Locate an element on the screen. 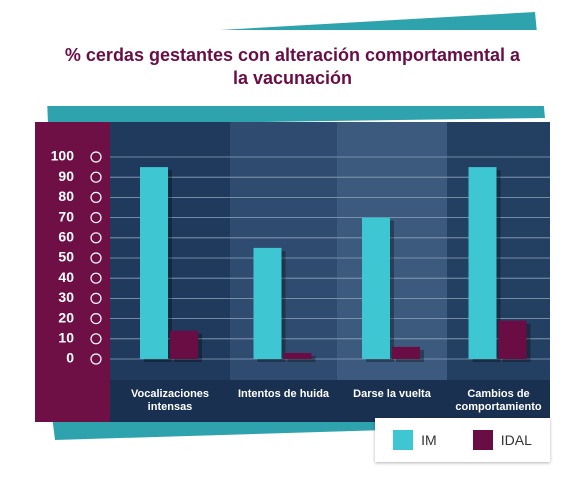 The image size is (583, 494). legend-label: IM is located at coordinates (429, 440).